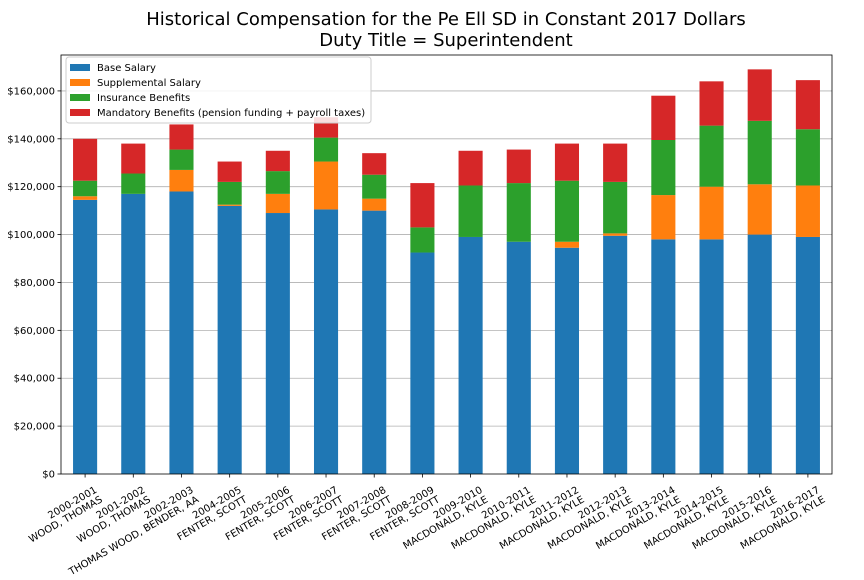  What do you see at coordinates (31, 139) in the screenshot?
I see `y-tick-label: $140,000` at bounding box center [31, 139].